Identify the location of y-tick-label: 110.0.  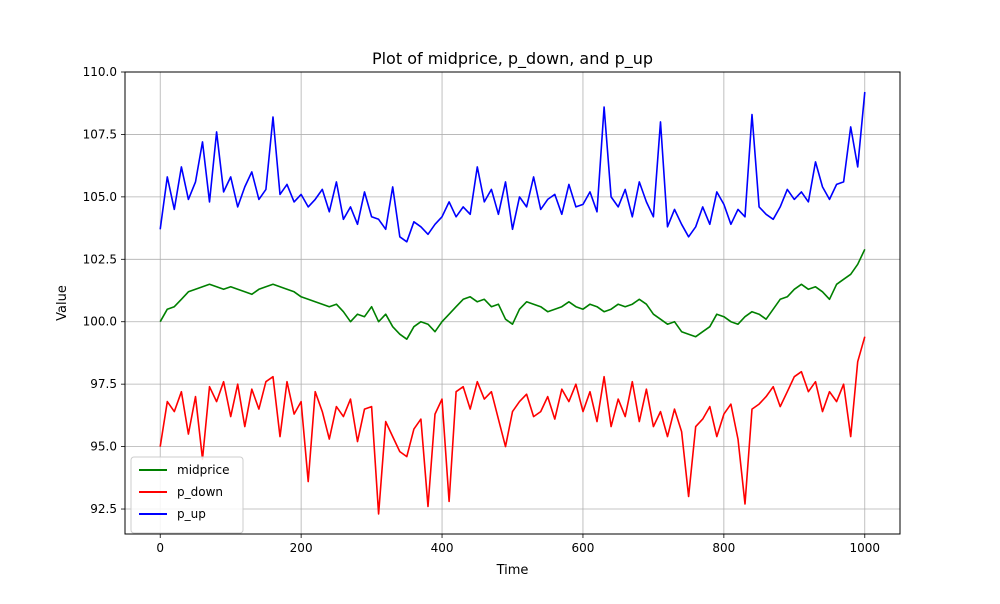
(100, 72).